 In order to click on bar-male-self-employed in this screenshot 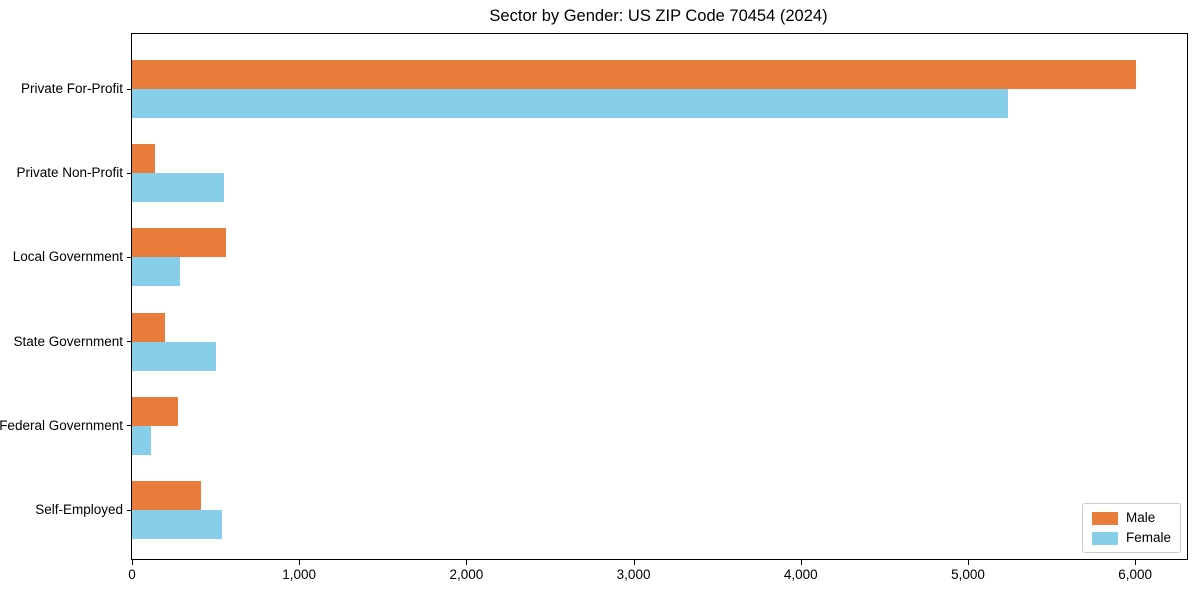, I will do `click(166, 495)`.